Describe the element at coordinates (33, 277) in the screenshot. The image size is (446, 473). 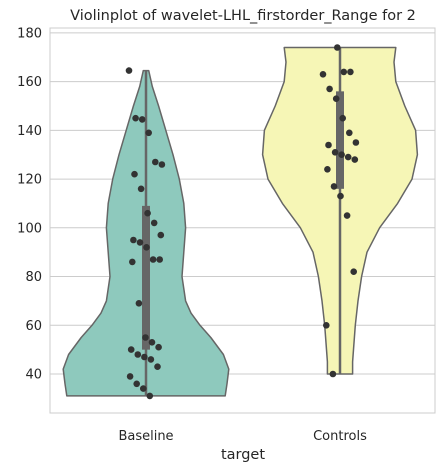
I see `y-tick-label-80: 80` at that location.